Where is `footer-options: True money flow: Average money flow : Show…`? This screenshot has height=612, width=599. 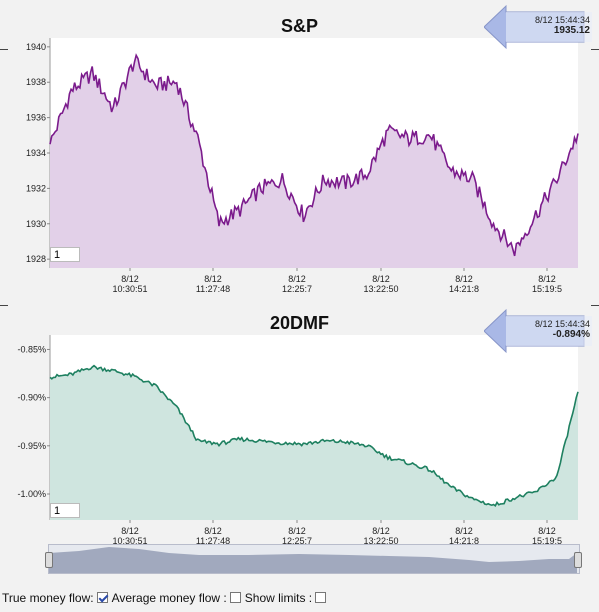
footer-options: True money flow: Average money flow : Show… is located at coordinates (166, 597).